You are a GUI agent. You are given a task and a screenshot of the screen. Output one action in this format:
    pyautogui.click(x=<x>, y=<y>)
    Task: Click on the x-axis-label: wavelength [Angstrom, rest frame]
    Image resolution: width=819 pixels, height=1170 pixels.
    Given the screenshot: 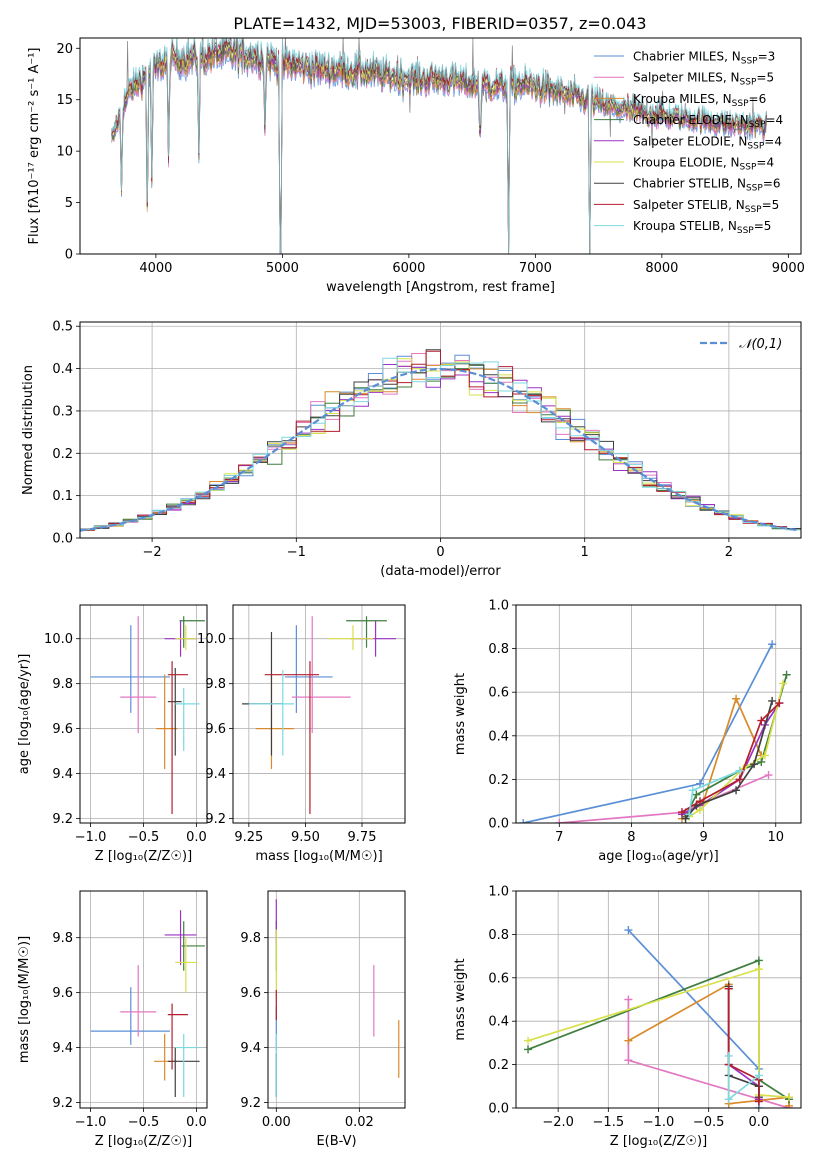 What is the action you would take?
    pyautogui.click(x=440, y=287)
    